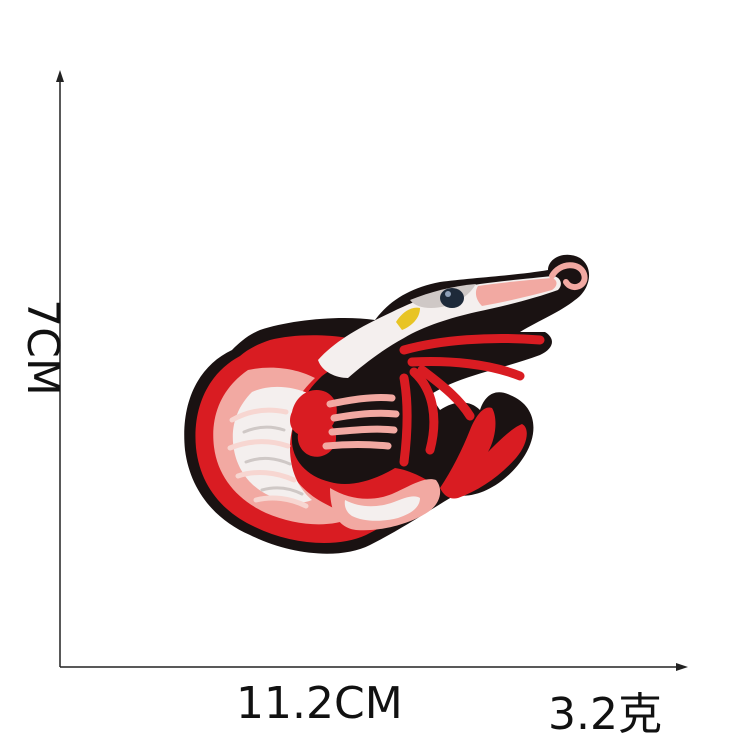 This screenshot has width=750, height=750. What do you see at coordinates (319, 703) in the screenshot?
I see `width-dimension-label: 11.2CM` at bounding box center [319, 703].